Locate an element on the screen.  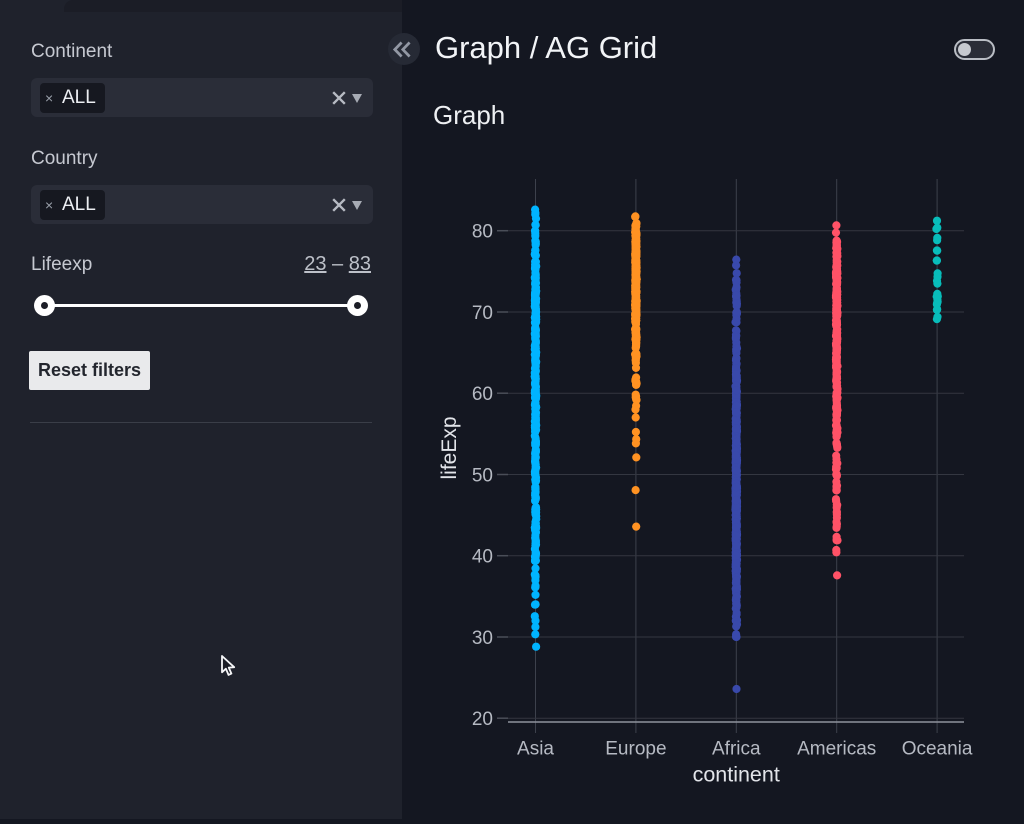
svg-text: 40 is located at coordinates (482, 557).